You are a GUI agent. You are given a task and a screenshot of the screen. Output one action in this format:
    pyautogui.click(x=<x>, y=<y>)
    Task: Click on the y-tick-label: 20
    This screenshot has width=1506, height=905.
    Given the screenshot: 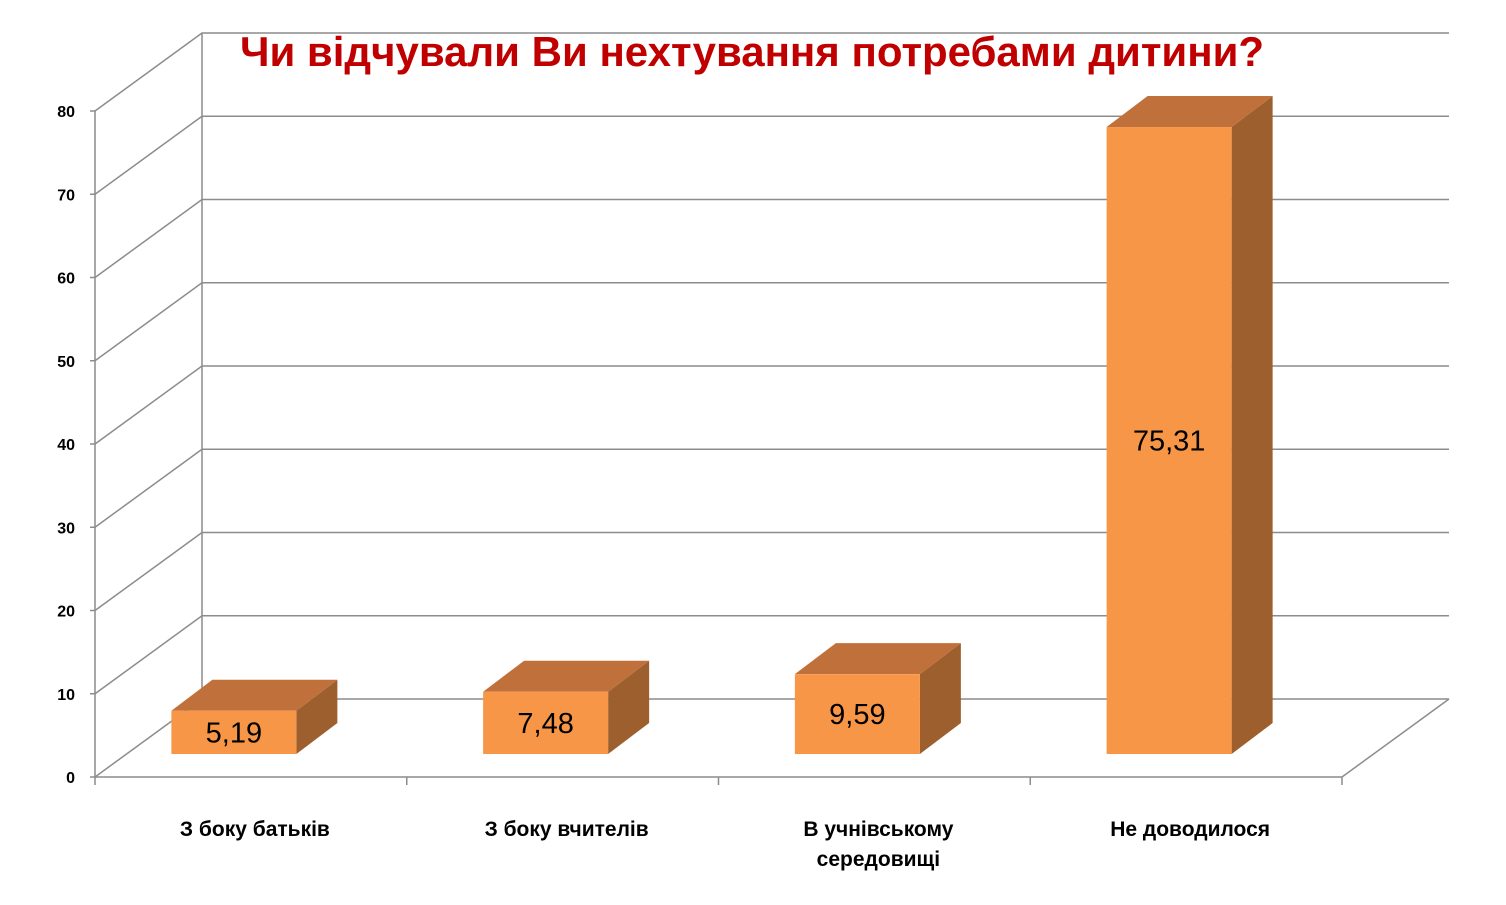 What is the action you would take?
    pyautogui.click(x=66, y=612)
    